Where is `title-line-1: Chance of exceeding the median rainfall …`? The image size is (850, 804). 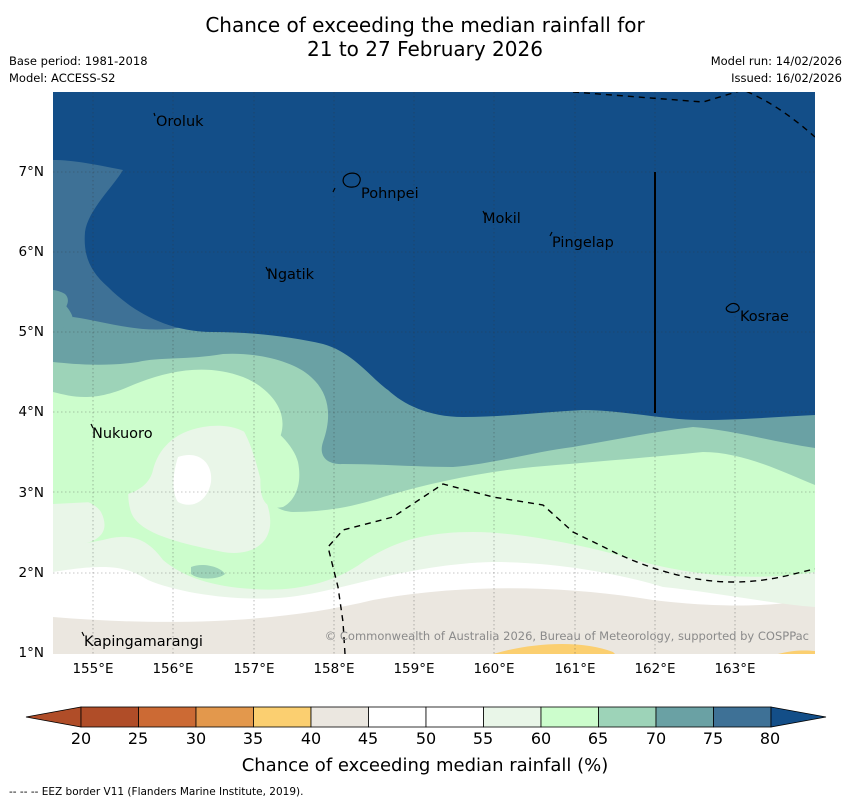 title-line-1: Chance of exceeding the median rainfall … is located at coordinates (425, 25).